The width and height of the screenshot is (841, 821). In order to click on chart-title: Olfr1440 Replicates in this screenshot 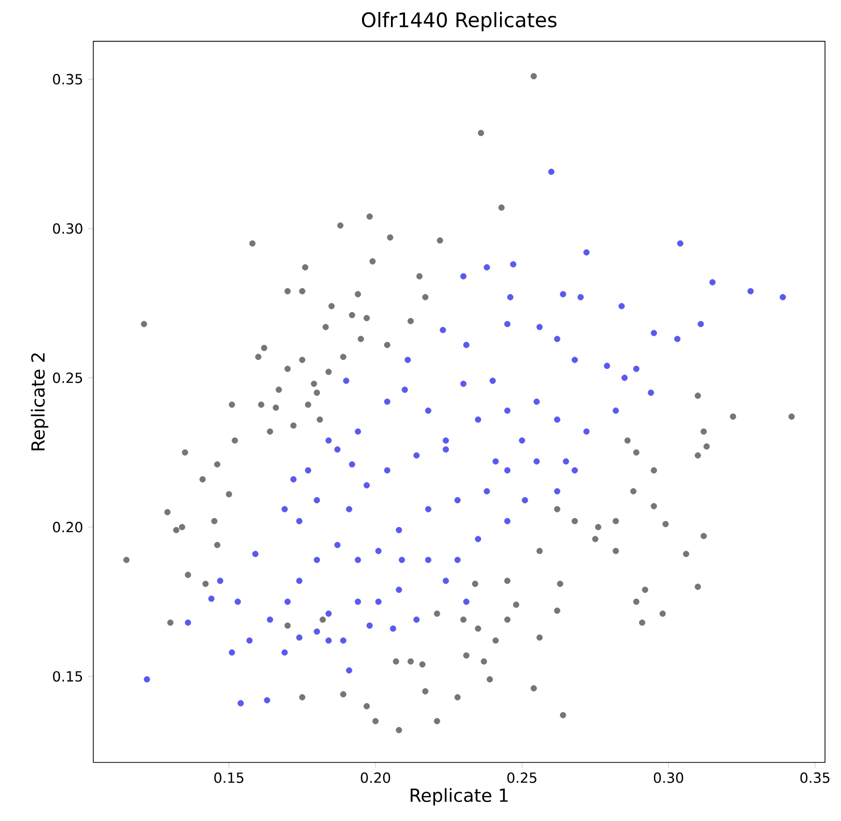, I will do `click(459, 22)`.